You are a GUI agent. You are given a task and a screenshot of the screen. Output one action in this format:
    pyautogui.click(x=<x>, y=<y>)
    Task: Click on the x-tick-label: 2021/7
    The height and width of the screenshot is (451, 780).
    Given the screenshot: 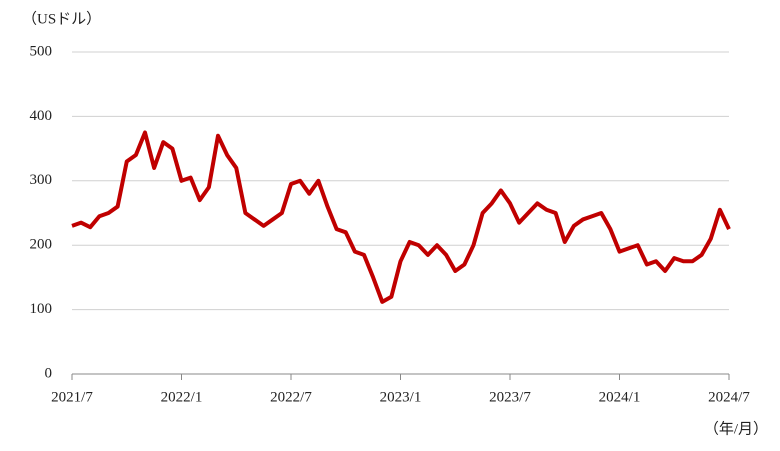 What is the action you would take?
    pyautogui.click(x=72, y=397)
    